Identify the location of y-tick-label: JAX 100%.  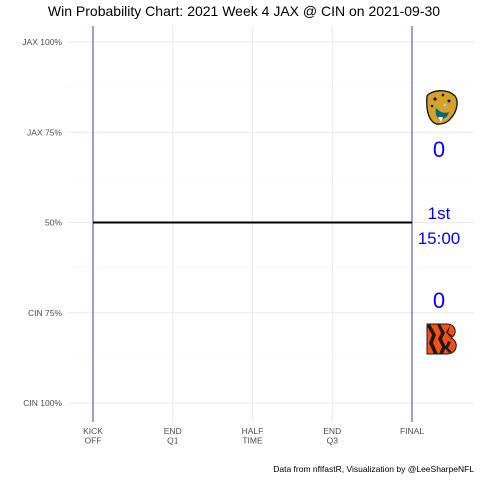
(42, 42).